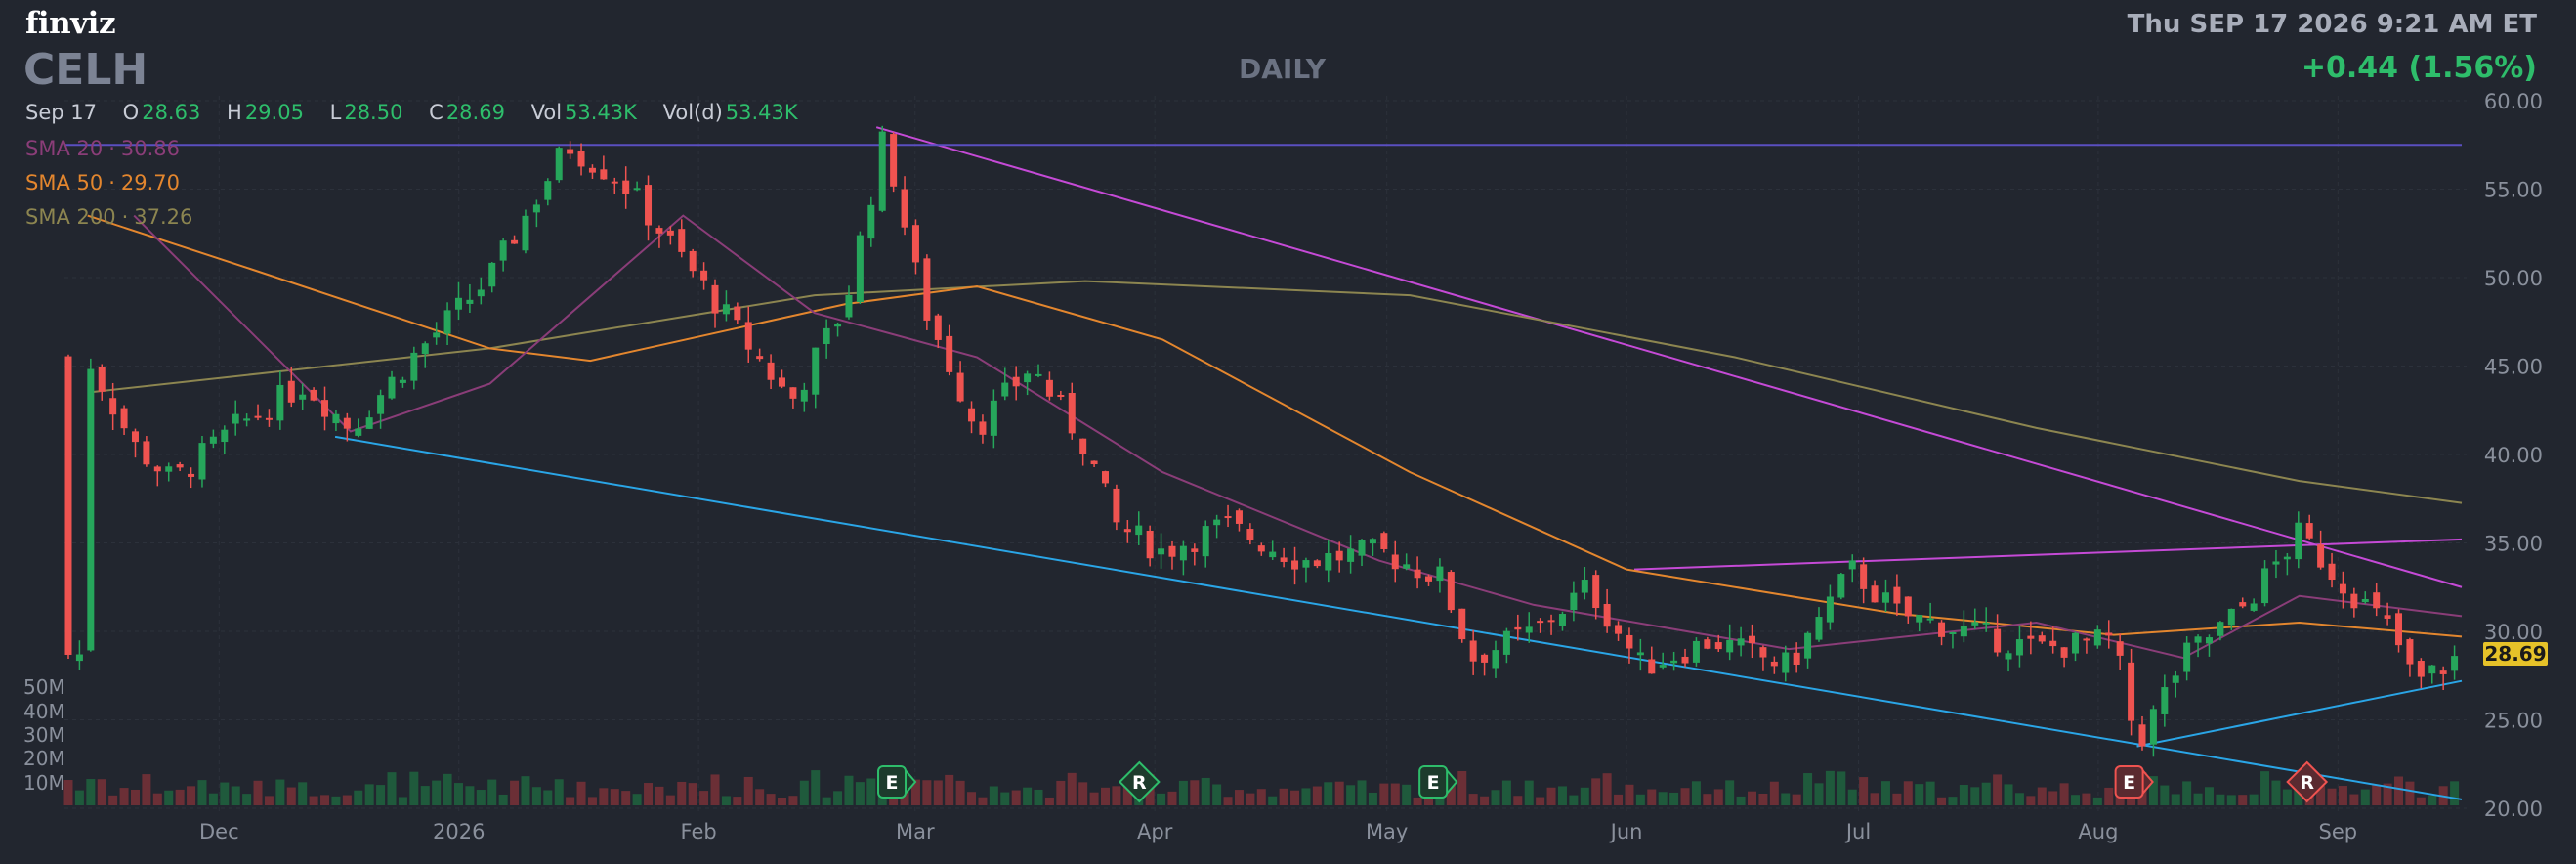 This screenshot has height=864, width=2576. I want to click on trendline-rising-support, so click(2299, 713).